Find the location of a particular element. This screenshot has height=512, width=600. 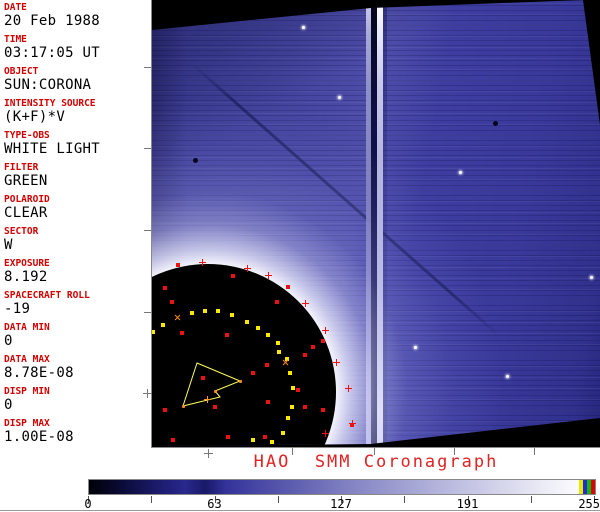

window-bottom-border is located at coordinates (300, 510).